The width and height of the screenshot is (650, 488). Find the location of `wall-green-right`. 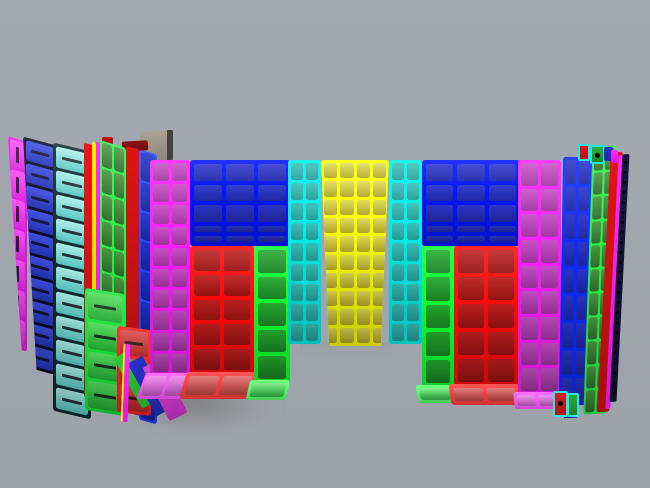

wall-green-right is located at coordinates (438, 316).